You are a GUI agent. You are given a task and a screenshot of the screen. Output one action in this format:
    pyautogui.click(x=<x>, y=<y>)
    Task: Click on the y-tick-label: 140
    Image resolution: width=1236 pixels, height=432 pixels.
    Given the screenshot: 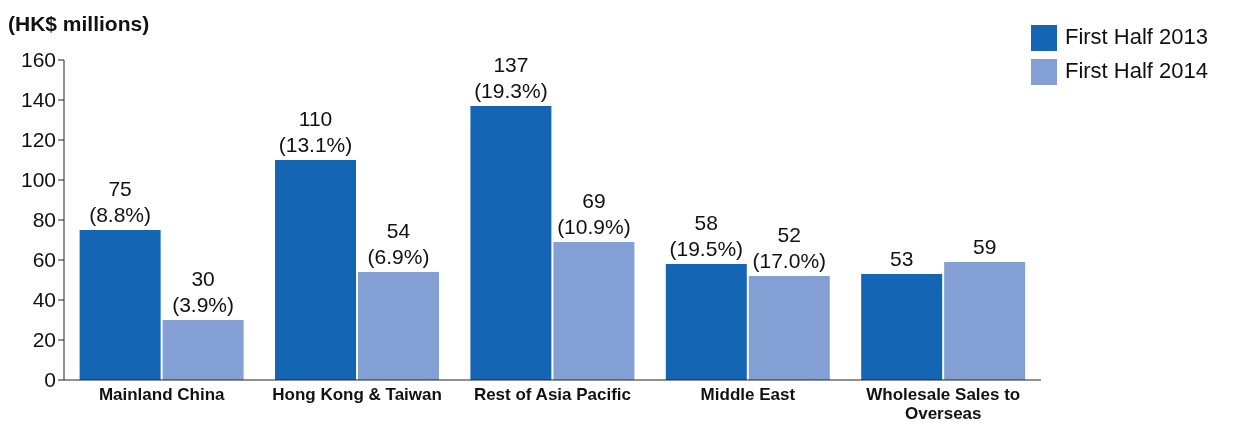 What is the action you would take?
    pyautogui.click(x=38, y=100)
    